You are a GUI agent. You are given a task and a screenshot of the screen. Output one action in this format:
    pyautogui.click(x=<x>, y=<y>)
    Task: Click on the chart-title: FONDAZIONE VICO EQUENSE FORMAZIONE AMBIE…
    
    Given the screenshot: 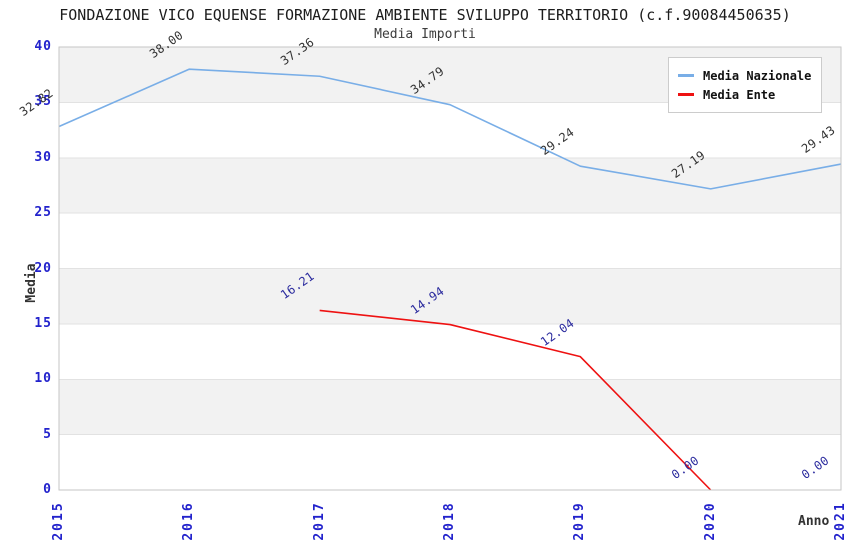 What is the action you would take?
    pyautogui.click(x=425, y=15)
    